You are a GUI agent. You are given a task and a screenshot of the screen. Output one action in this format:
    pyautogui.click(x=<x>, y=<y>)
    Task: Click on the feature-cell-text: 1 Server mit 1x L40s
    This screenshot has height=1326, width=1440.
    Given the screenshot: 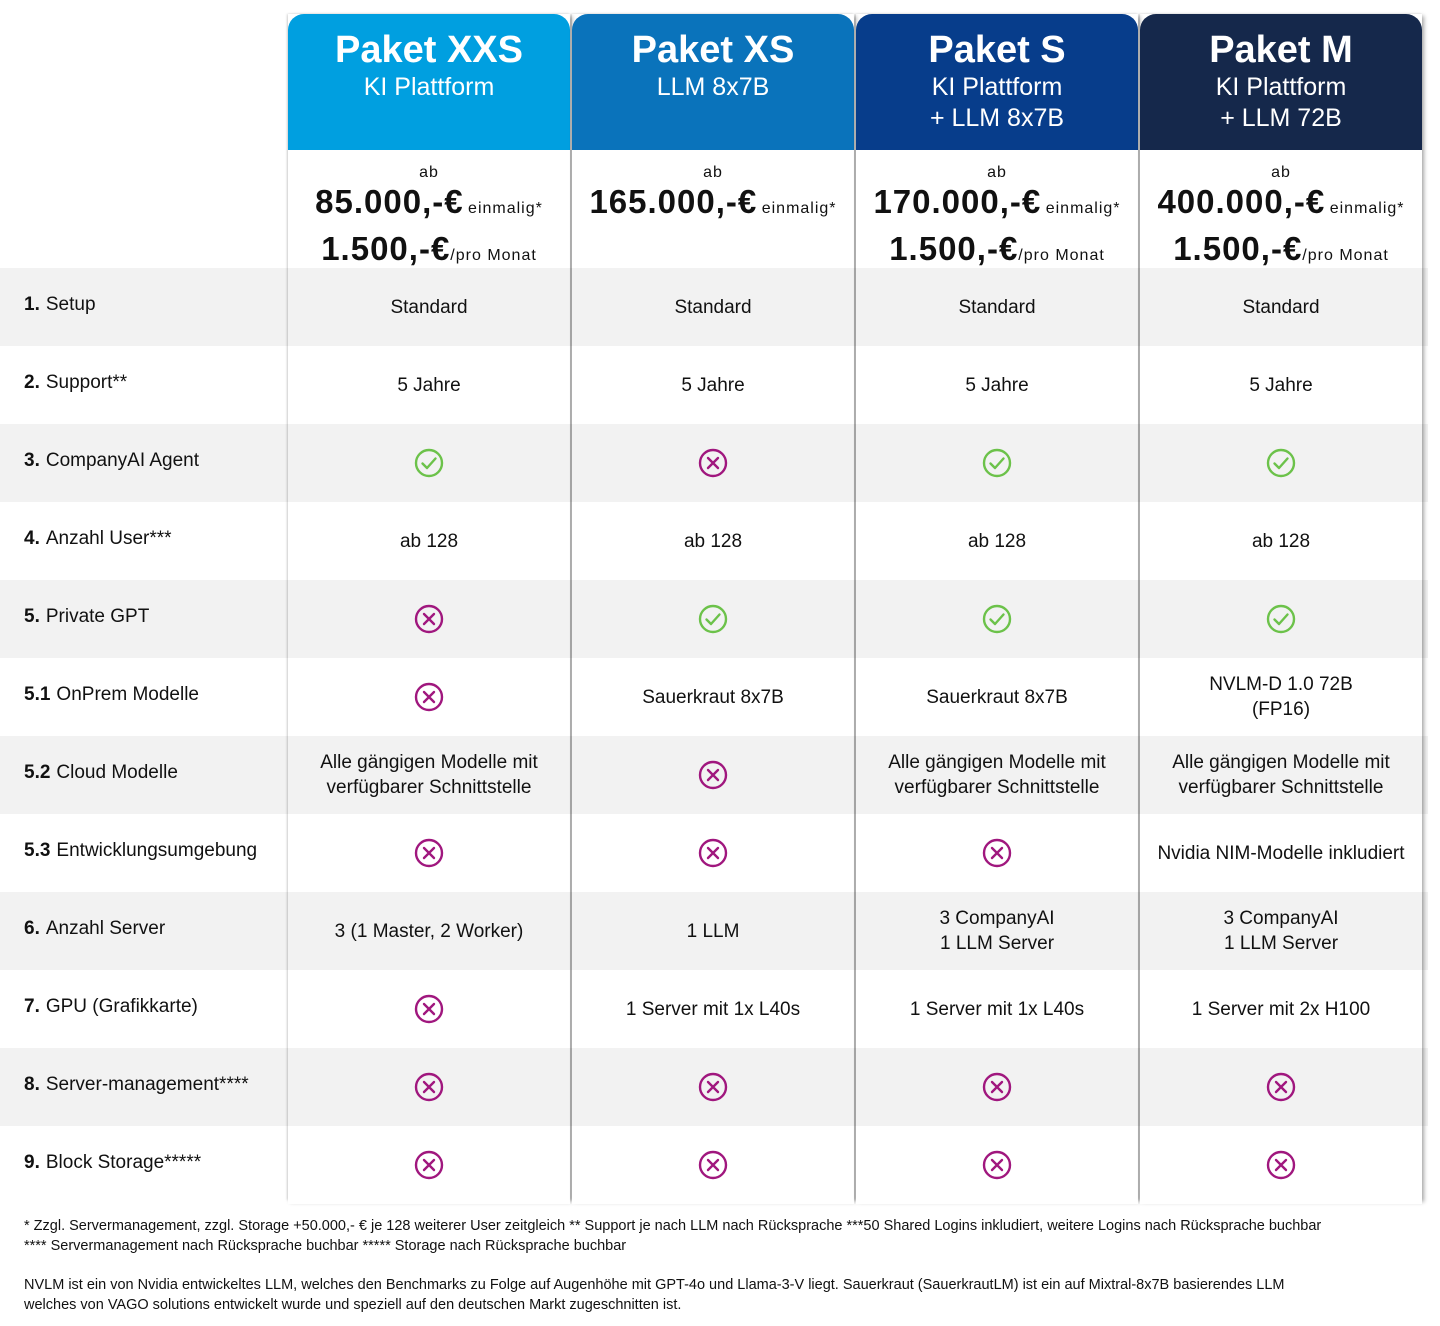 What is the action you would take?
    pyautogui.click(x=997, y=1009)
    